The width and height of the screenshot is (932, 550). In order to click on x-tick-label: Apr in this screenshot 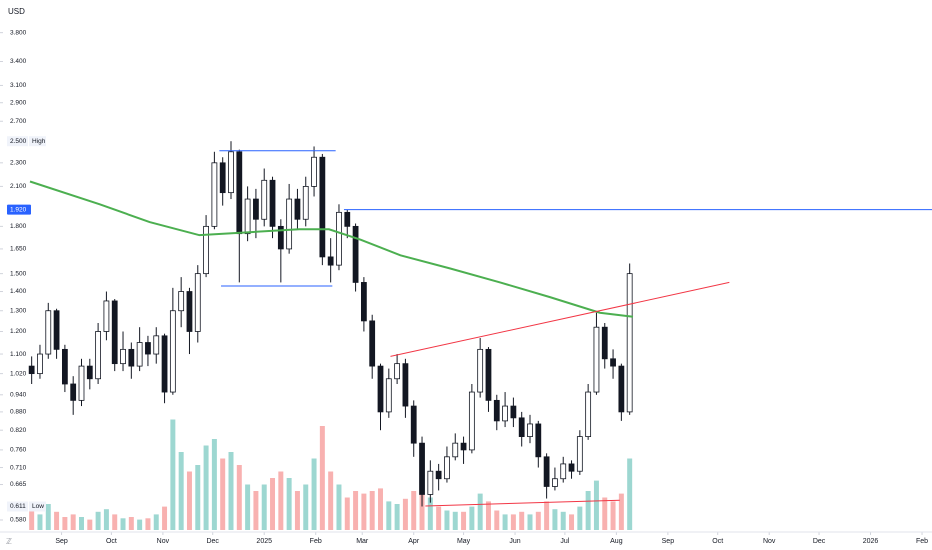, I will do `click(414, 541)`.